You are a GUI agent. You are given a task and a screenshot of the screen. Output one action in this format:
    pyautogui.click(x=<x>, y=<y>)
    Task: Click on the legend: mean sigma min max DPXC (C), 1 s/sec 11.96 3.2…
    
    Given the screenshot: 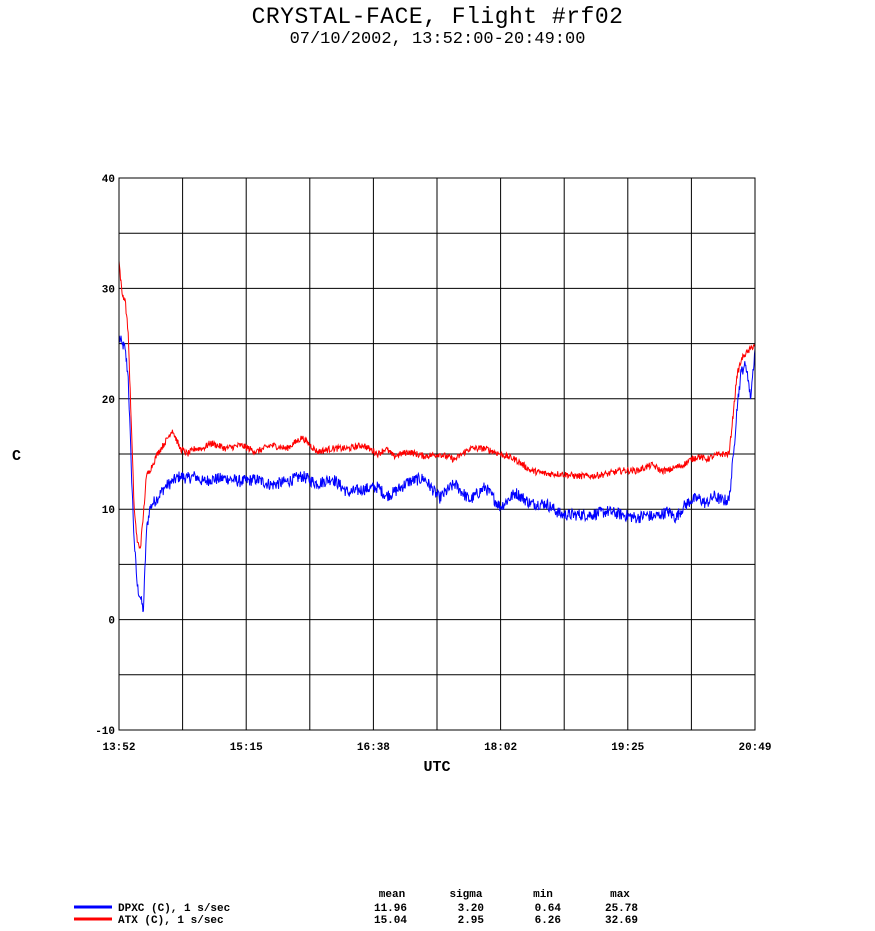 What is the action you would take?
    pyautogui.click(x=356, y=908)
    